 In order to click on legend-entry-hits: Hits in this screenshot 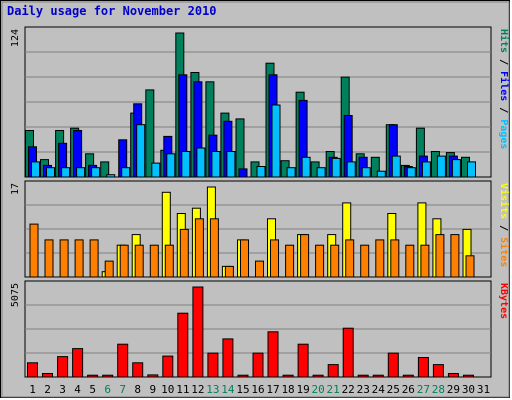, I will do `click(504, 41)`.